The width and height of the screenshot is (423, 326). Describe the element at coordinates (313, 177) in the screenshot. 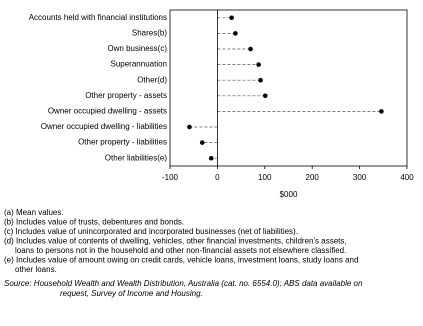

I see `x-tick-label: 200` at that location.